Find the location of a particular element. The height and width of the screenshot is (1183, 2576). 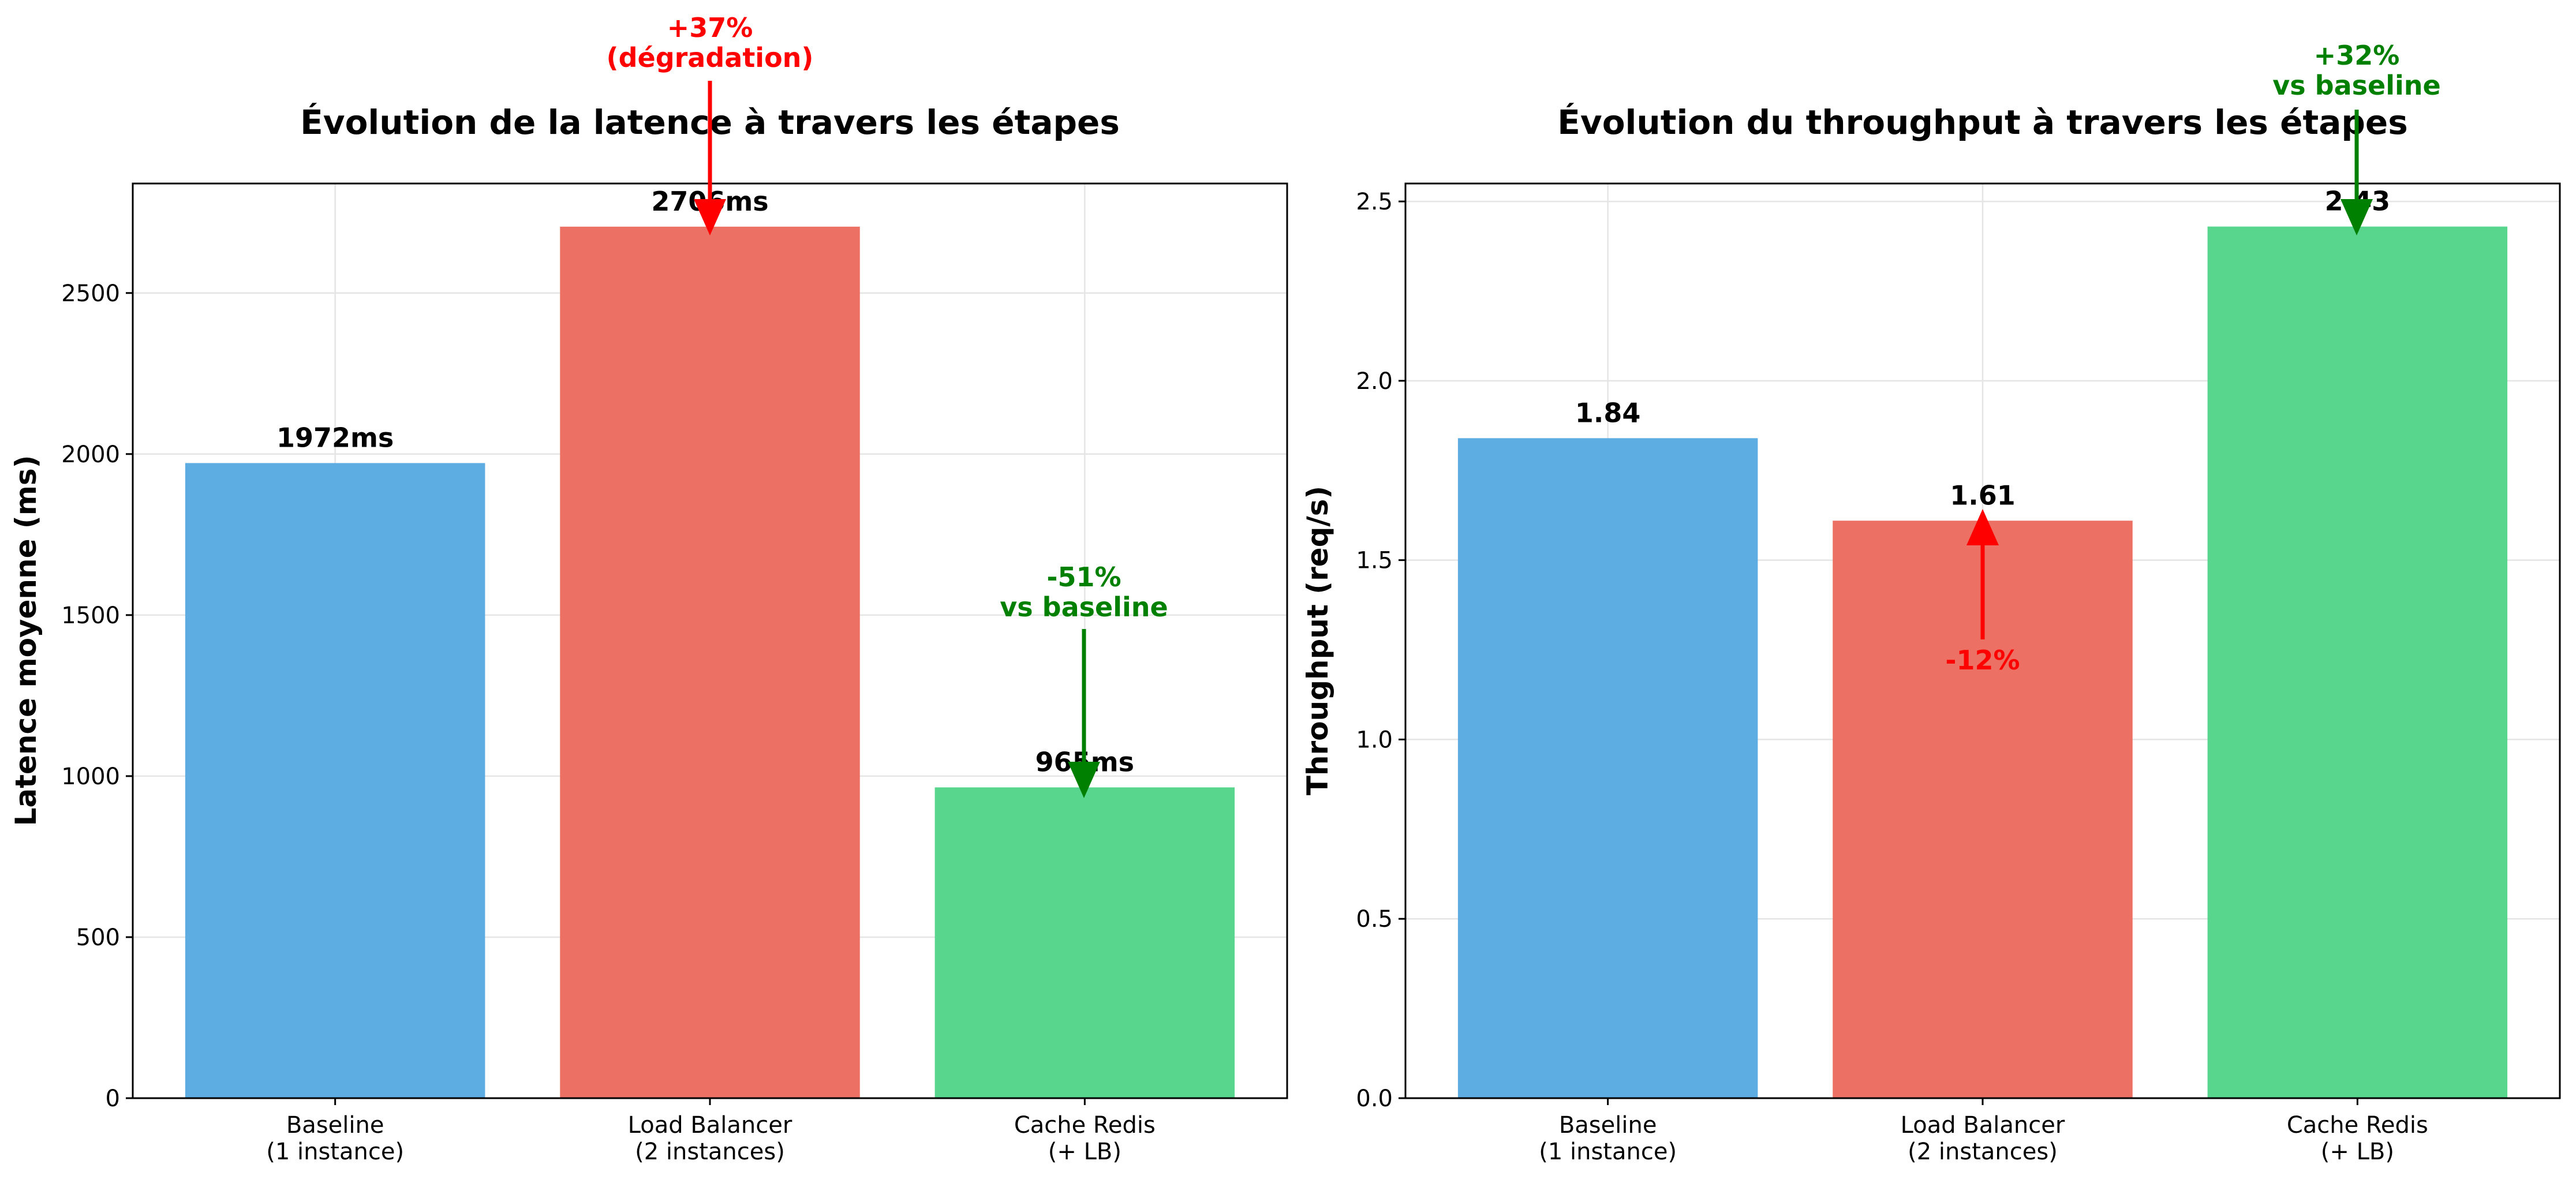

y-tick-label: 1000 is located at coordinates (90, 776).